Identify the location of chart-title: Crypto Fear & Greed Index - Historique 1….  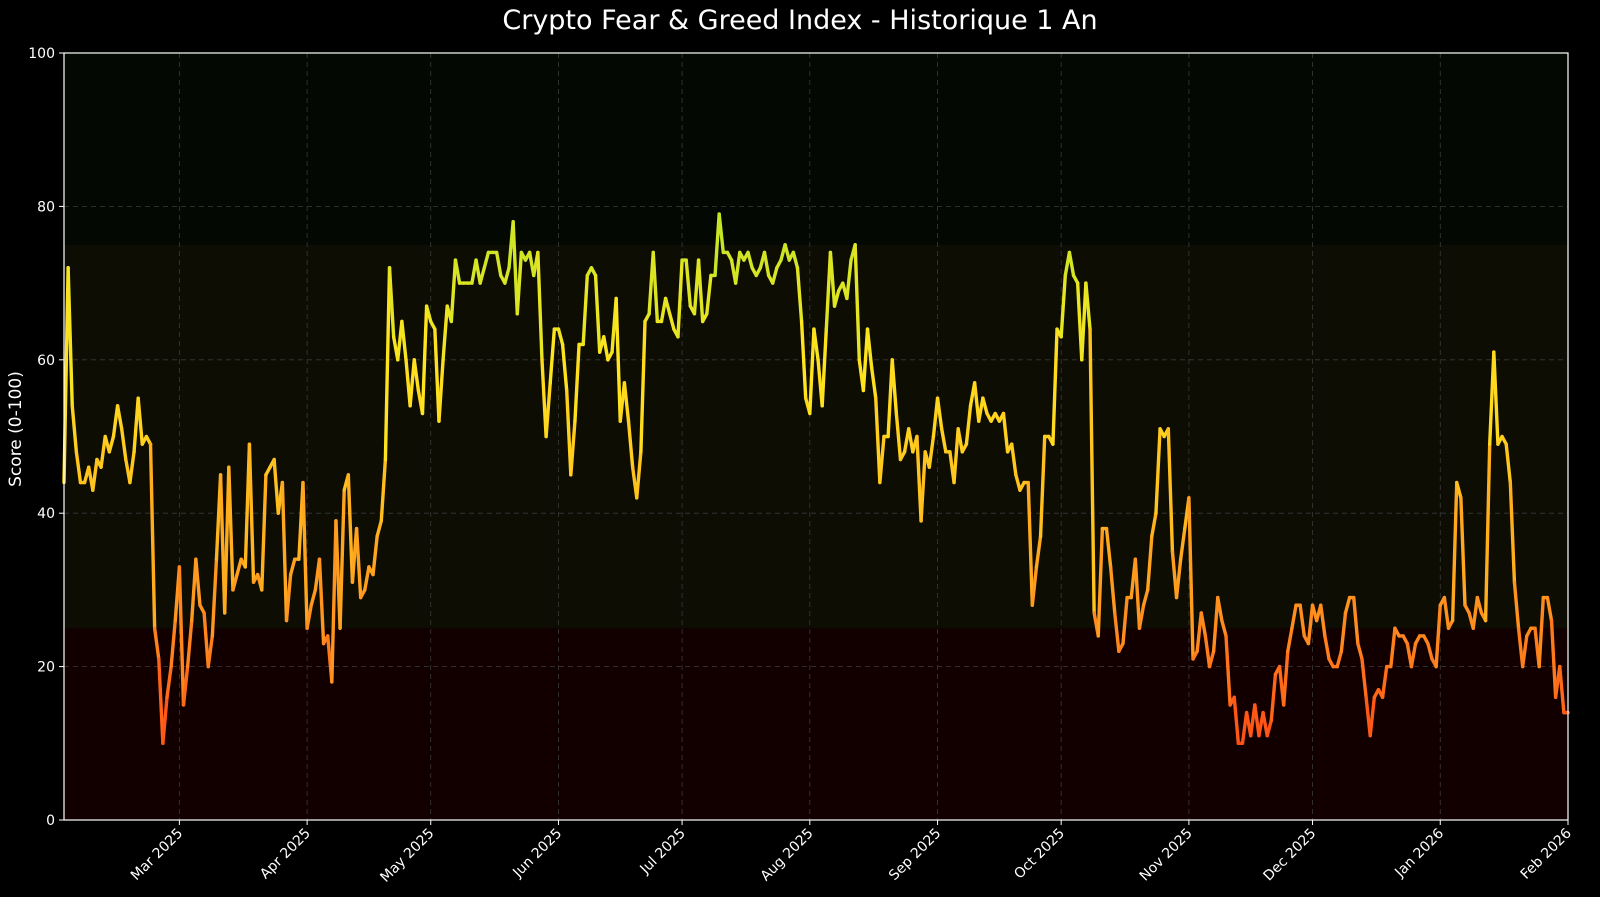
(799, 20).